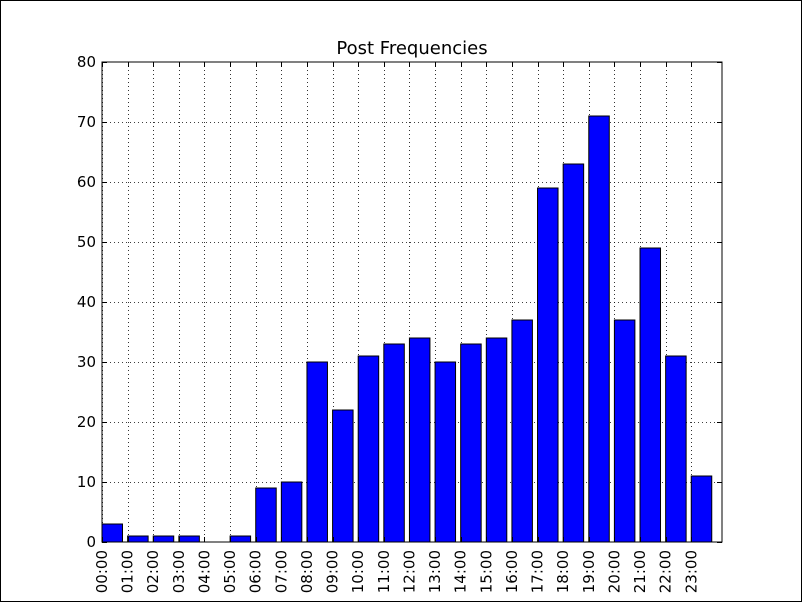  I want to click on y-tick-labels: 0 10 20 30 40 50 60 70 80, so click(86, 302).